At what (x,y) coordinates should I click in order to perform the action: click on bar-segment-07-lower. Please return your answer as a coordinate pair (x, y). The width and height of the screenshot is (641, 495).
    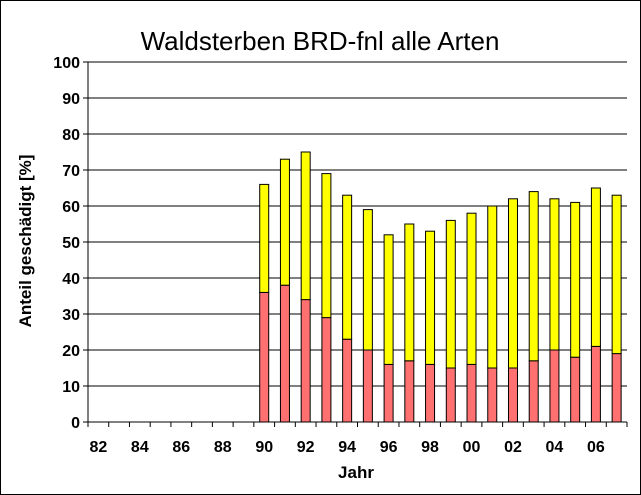
    Looking at the image, I should click on (616, 388).